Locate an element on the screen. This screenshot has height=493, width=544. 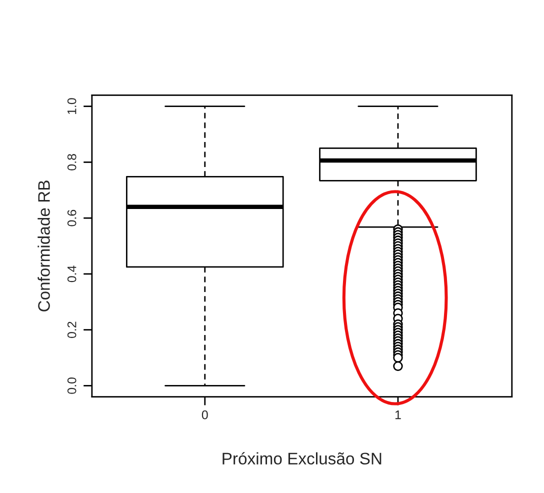
y-tick-label: 0.8 is located at coordinates (71, 162).